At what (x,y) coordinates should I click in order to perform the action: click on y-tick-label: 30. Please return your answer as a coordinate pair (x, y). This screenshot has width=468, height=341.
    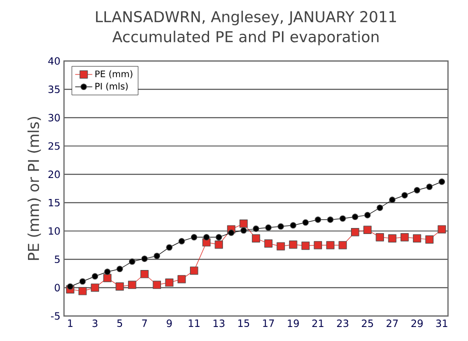
    Looking at the image, I should click on (54, 118).